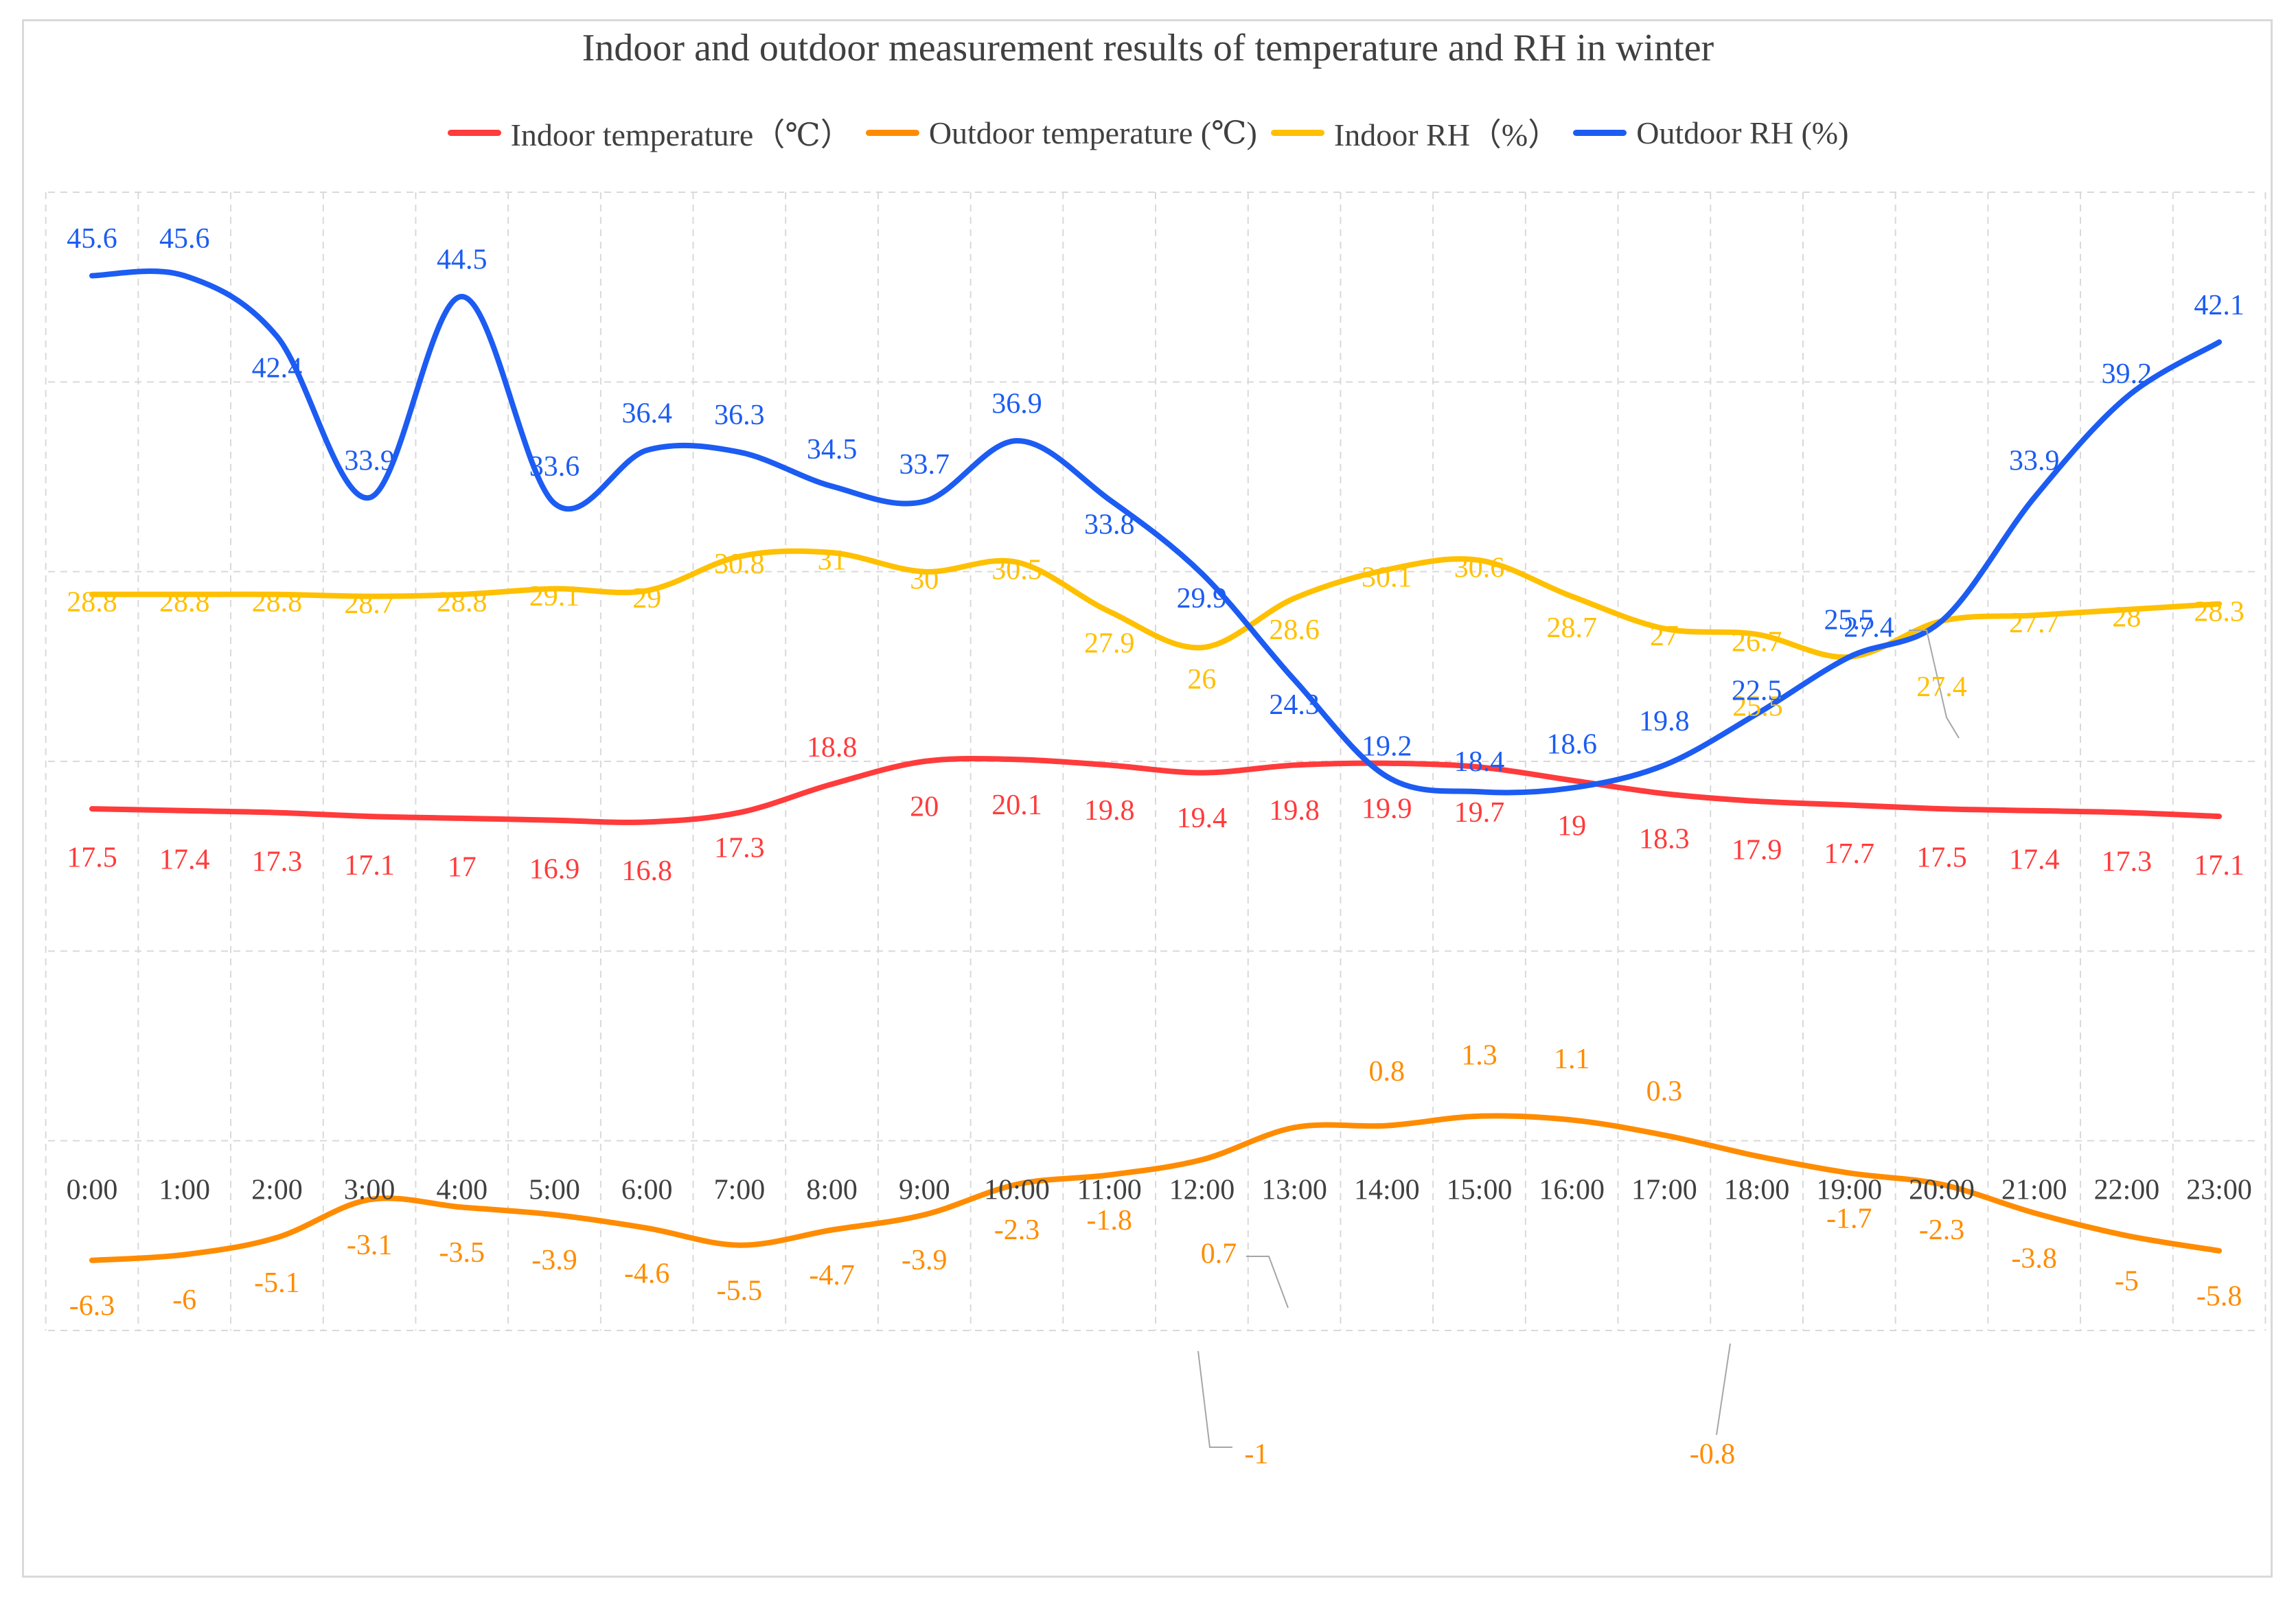 The width and height of the screenshot is (2296, 1601). I want to click on indoor-temperature-label: 17, so click(462, 868).